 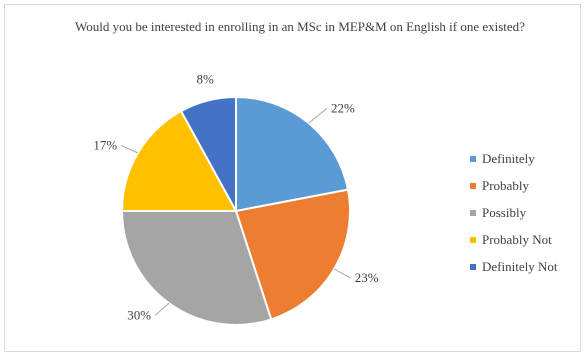 What do you see at coordinates (196, 268) in the screenshot?
I see `pie-slice-possibly` at bounding box center [196, 268].